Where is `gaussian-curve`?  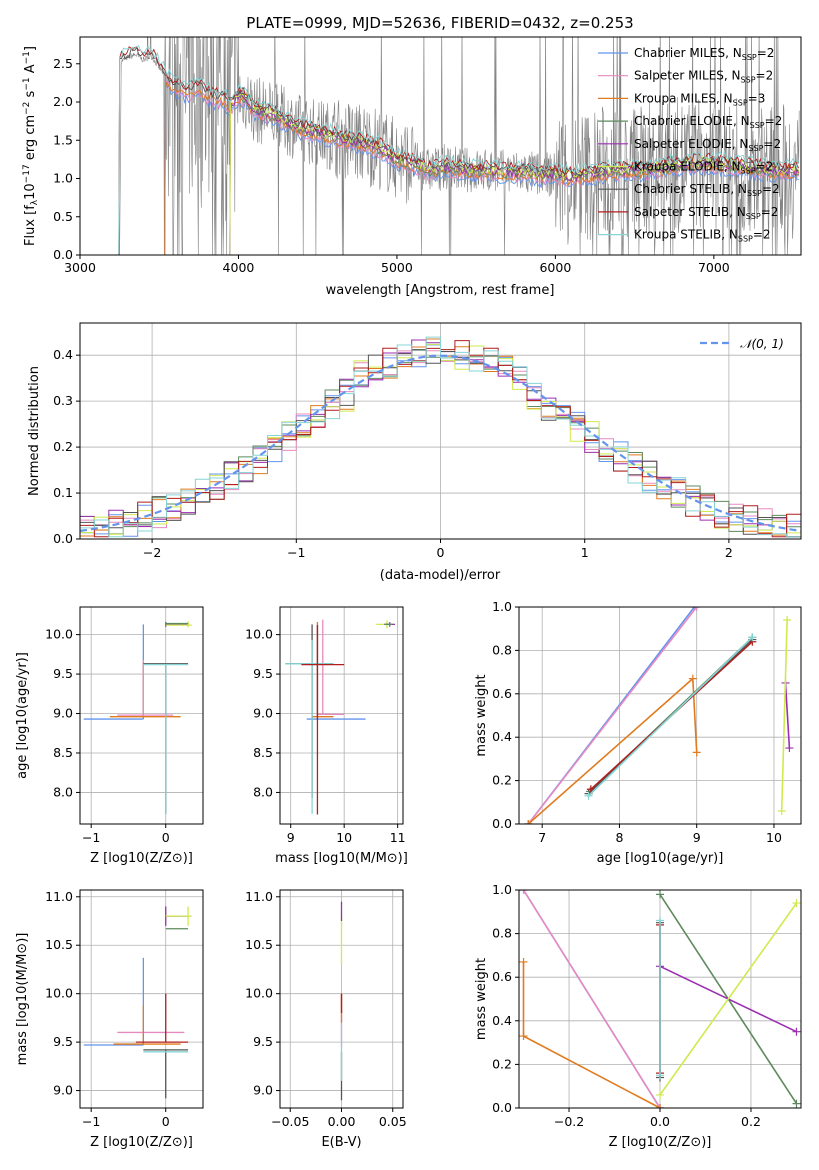
gaussian-curve is located at coordinates (440, 443).